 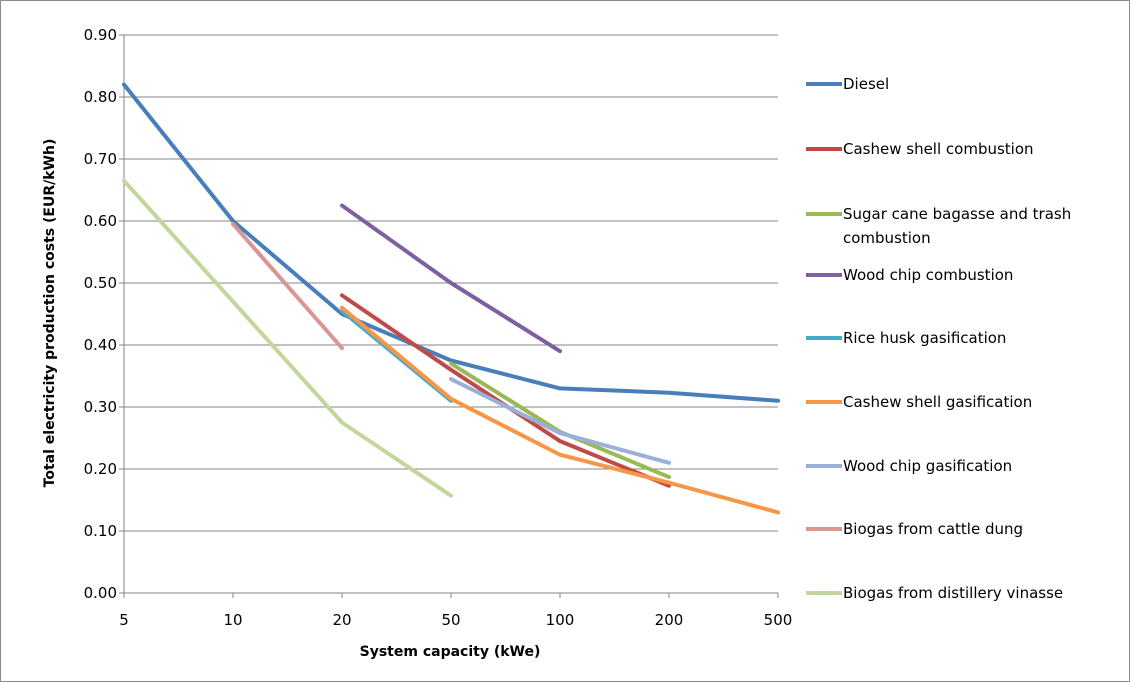 What do you see at coordinates (232, 620) in the screenshot?
I see `x-tick-label: 10` at bounding box center [232, 620].